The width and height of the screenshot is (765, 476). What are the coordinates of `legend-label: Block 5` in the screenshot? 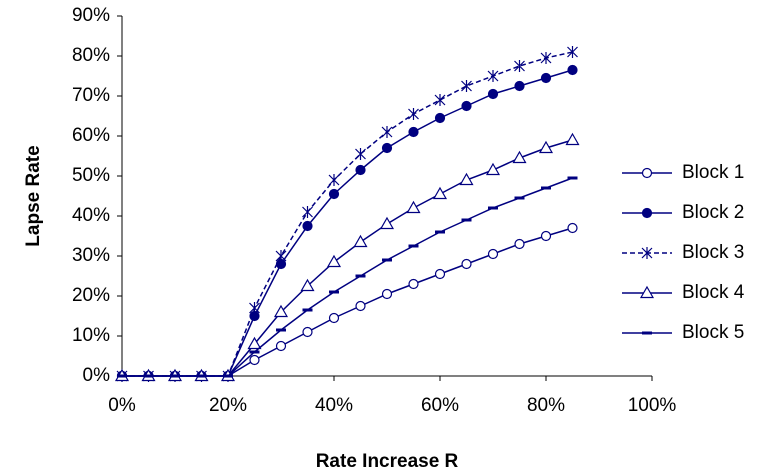 It's located at (713, 332).